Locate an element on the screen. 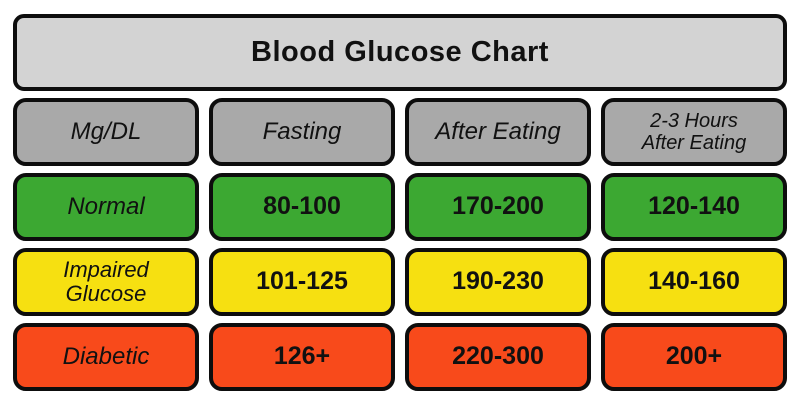 Image resolution: width=800 pixels, height=413 pixels. row-label-normal: Normal is located at coordinates (106, 207).